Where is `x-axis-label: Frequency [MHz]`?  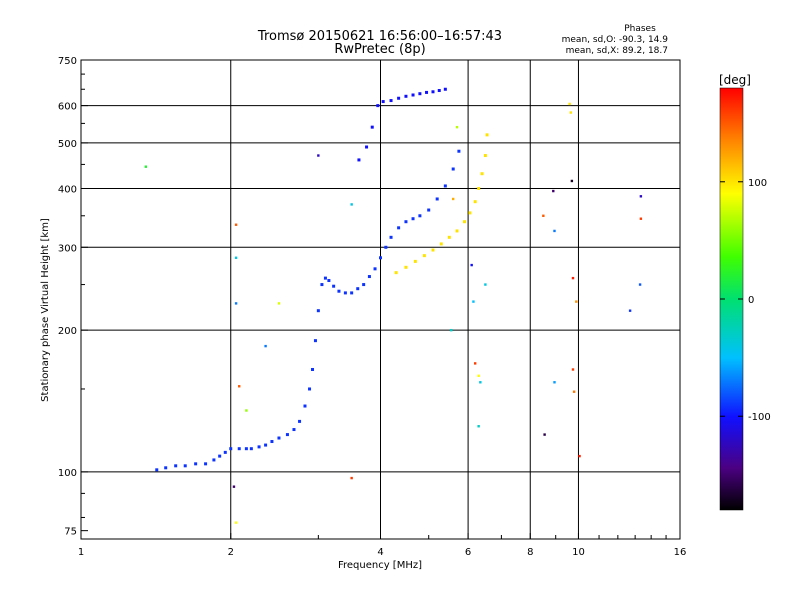
x-axis-label: Frequency [MHz] is located at coordinates (380, 565).